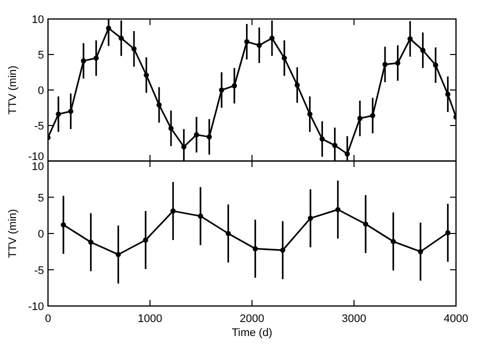  What do you see at coordinates (150, 319) in the screenshot?
I see `x-tick-label: 1000` at bounding box center [150, 319].